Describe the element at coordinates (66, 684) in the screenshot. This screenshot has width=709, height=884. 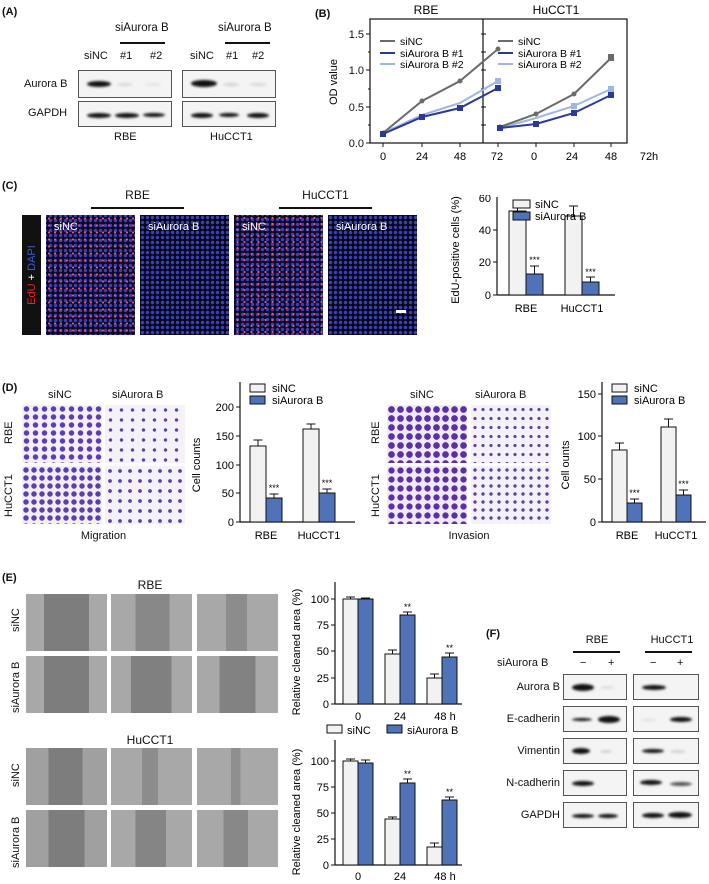
I see `wound-image-rbe-siaurora-b-0h` at that location.